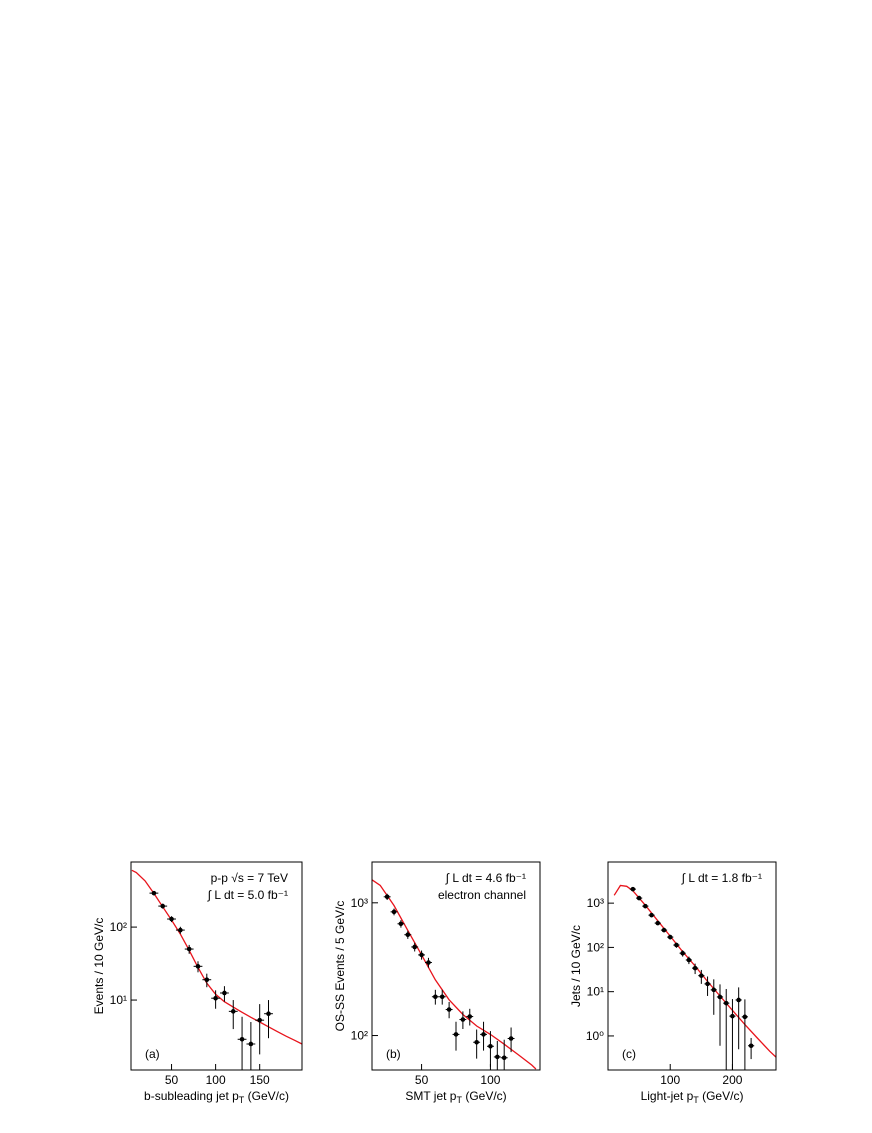 Image resolution: width=872 pixels, height=1133 pixels. Describe the element at coordinates (595, 1036) in the screenshot. I see `y-tick-label: 10⁰` at that location.